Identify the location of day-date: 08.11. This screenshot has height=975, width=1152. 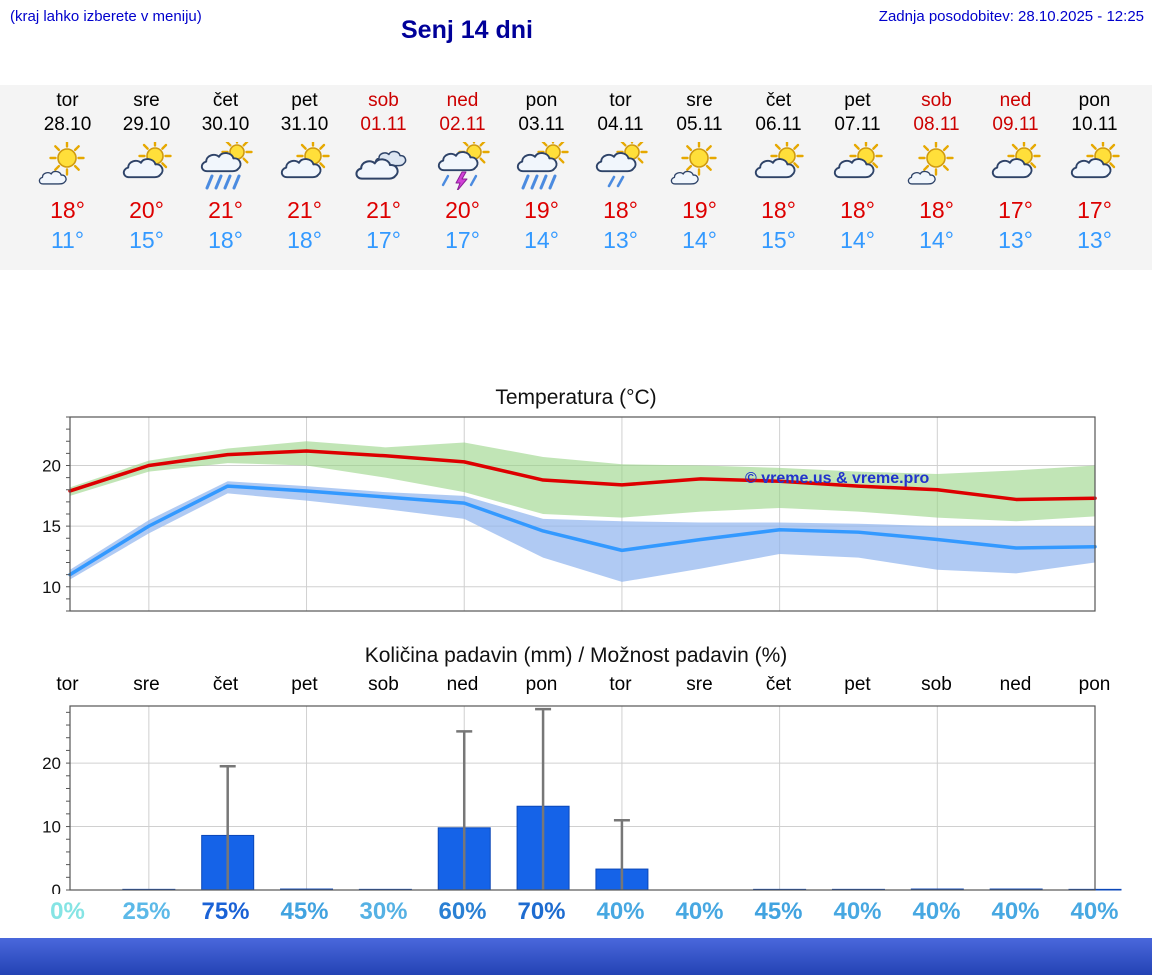
(936, 124).